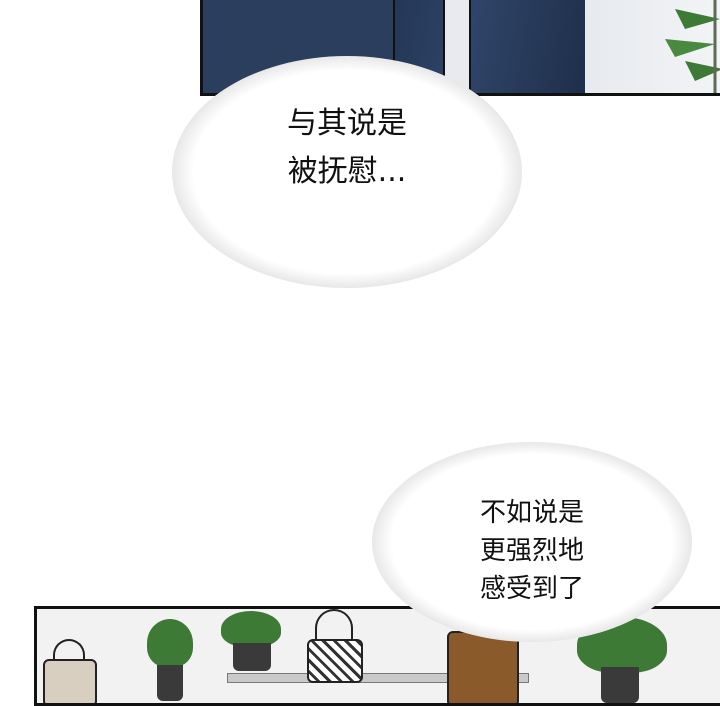 The image size is (720, 706). I want to click on handbag-pattern-handle, so click(334, 625).